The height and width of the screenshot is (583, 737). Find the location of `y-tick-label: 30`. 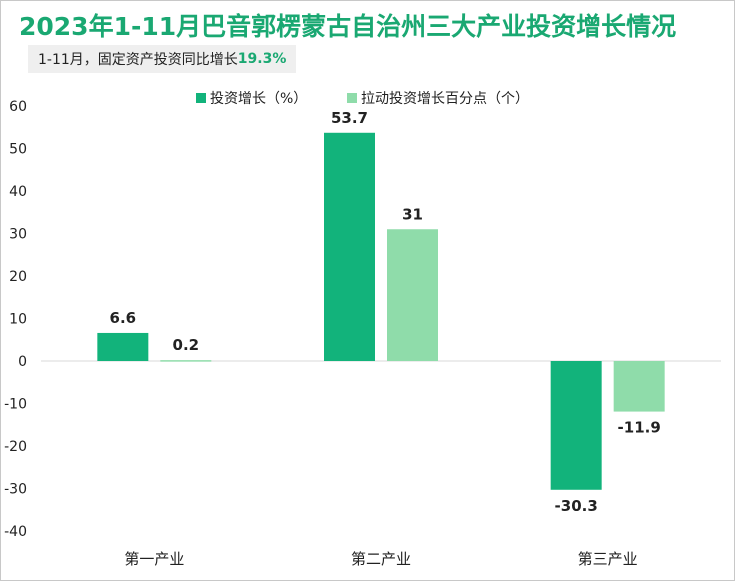

y-tick-label: 30 is located at coordinates (18, 235).